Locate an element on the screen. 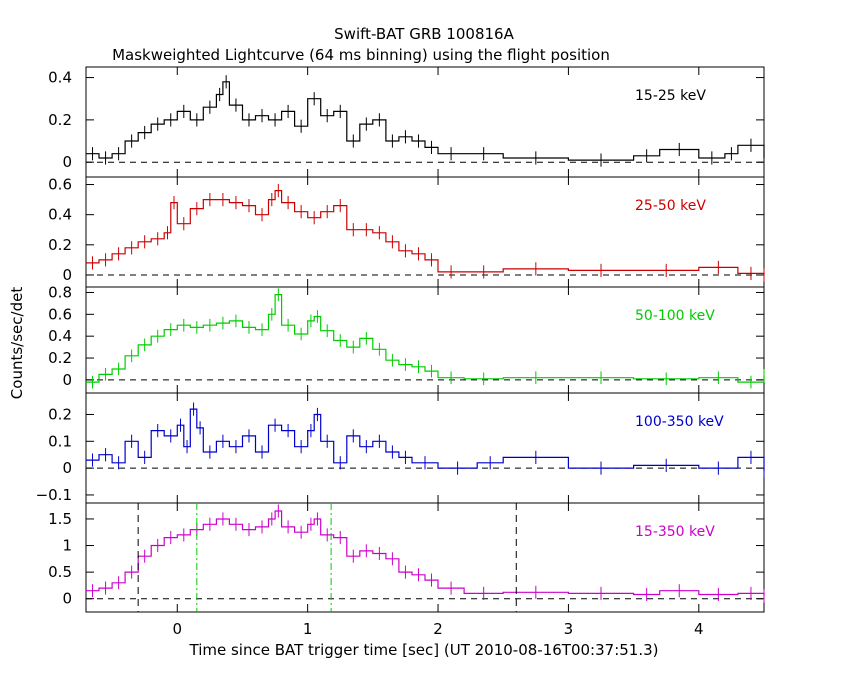 This screenshot has height=680, width=850. y-tick-label: 0.8 is located at coordinates (60, 292).